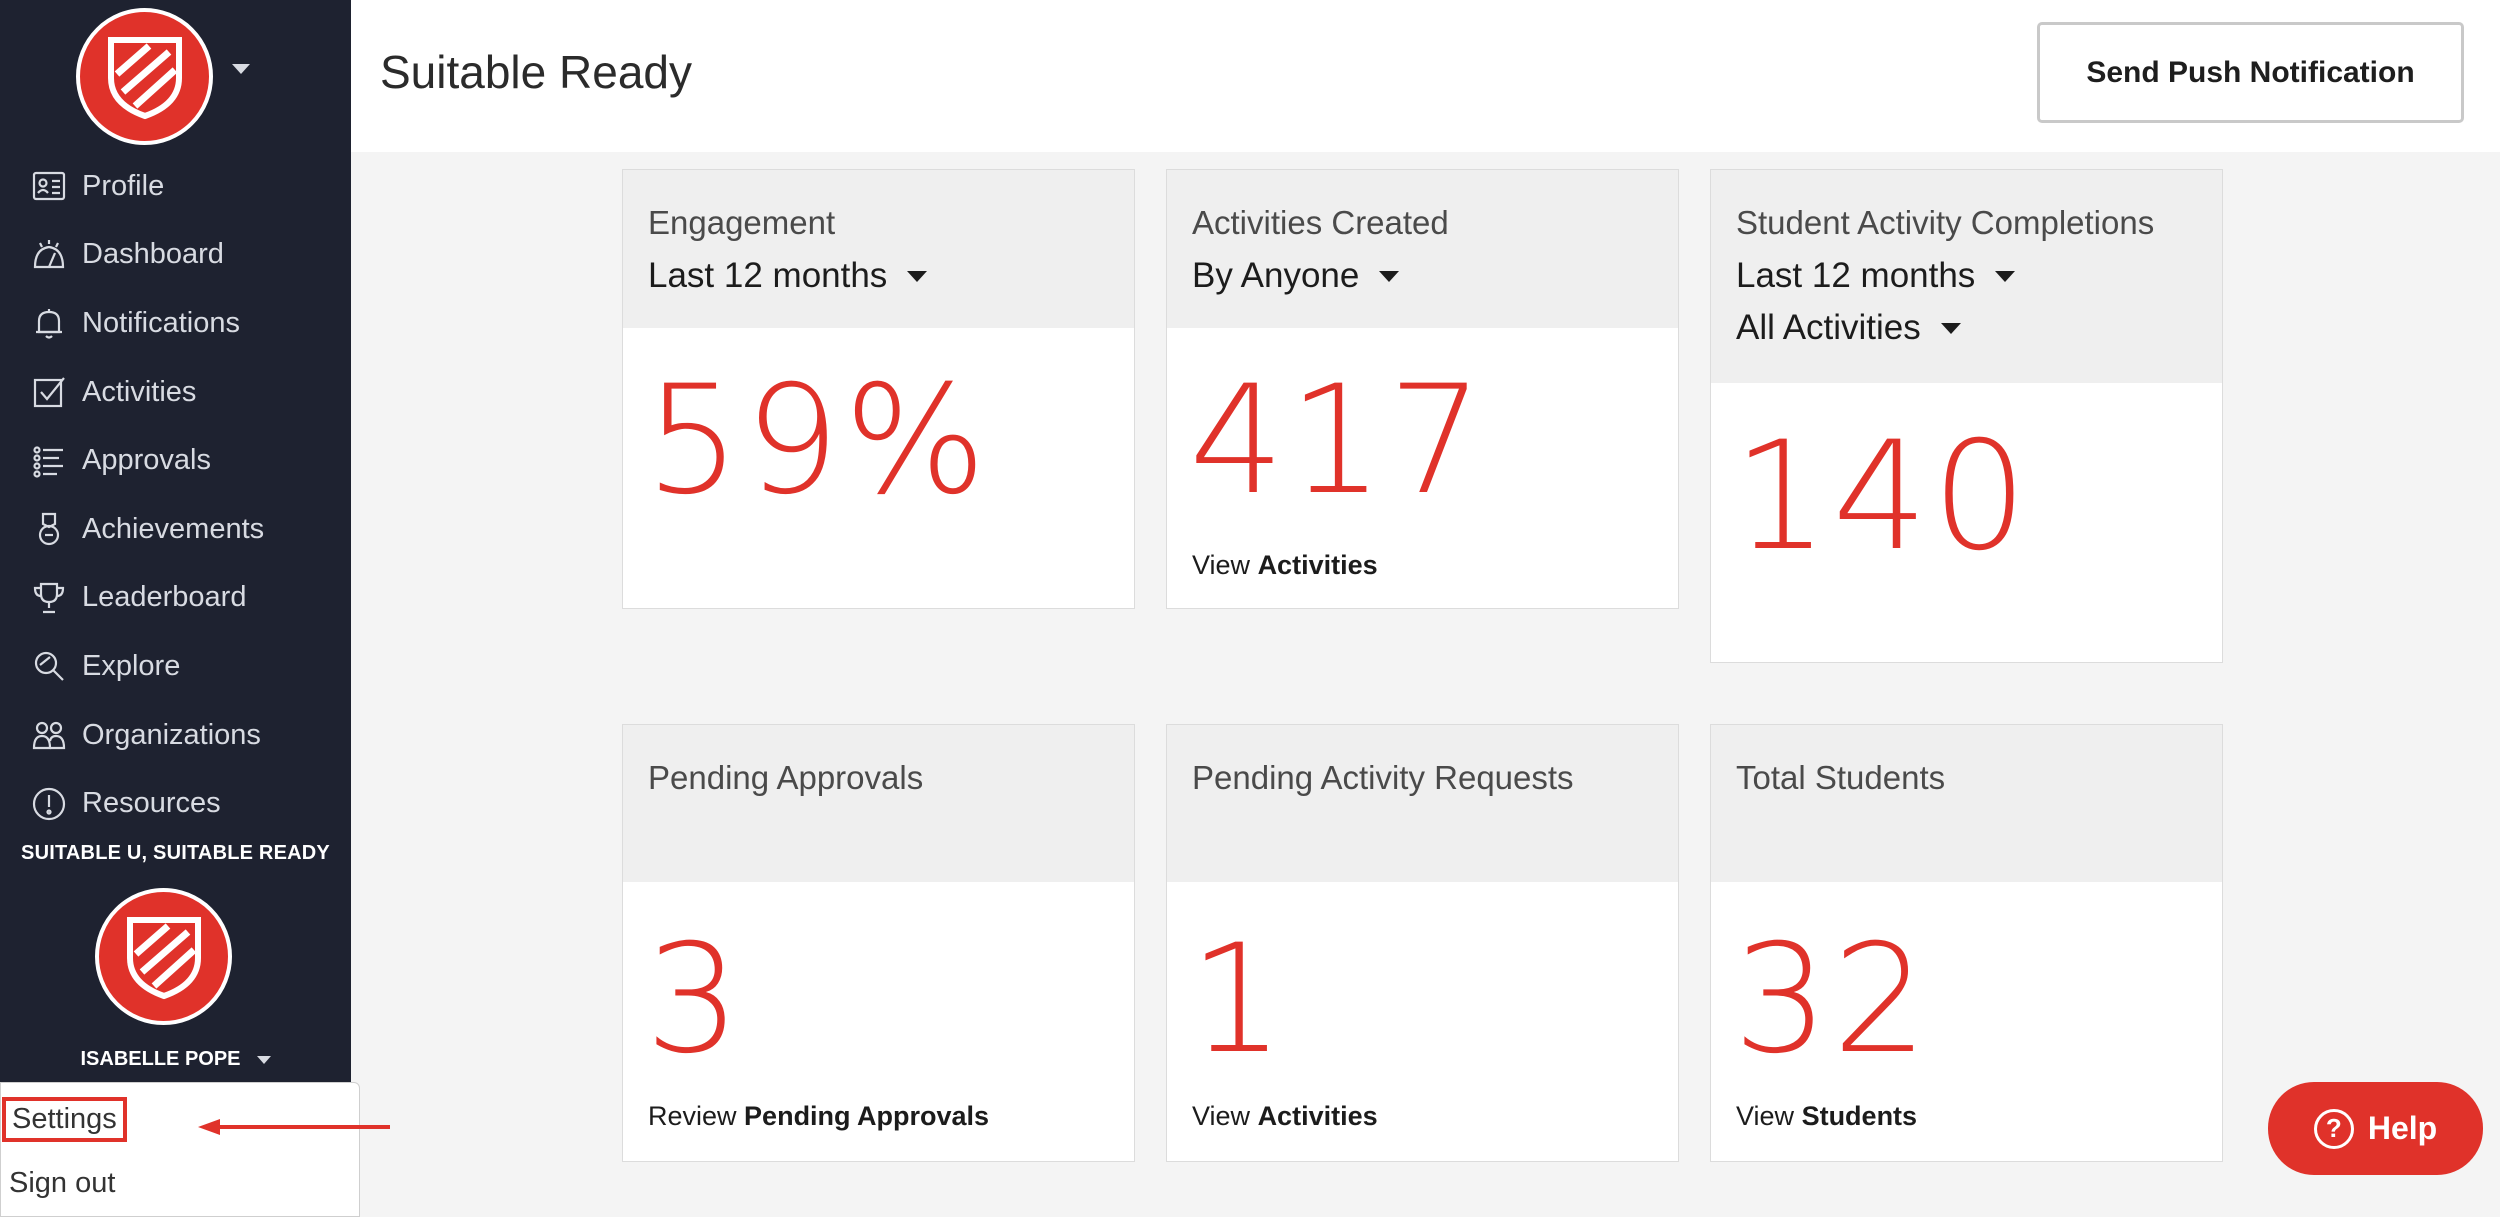  I want to click on organization-label: SUITABLE U, SUITABLE READY, so click(175, 853).